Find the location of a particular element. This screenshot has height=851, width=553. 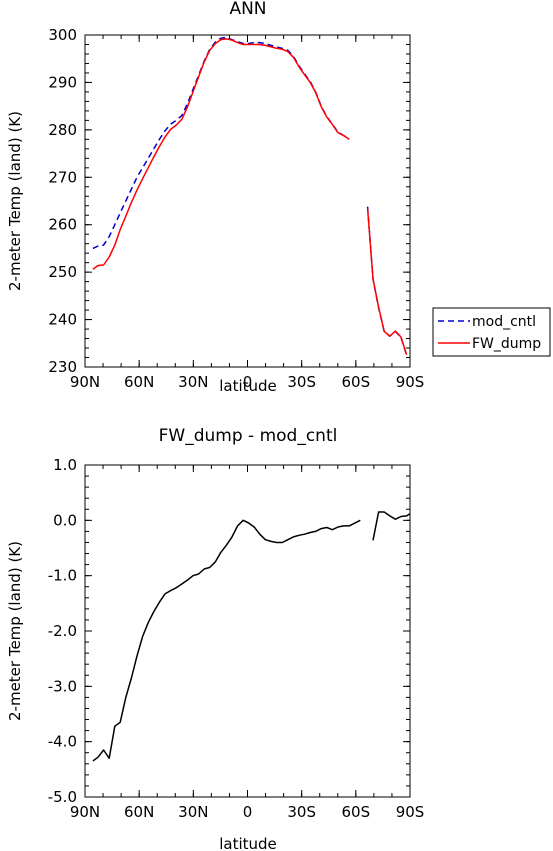

legend-box is located at coordinates (491, 332).